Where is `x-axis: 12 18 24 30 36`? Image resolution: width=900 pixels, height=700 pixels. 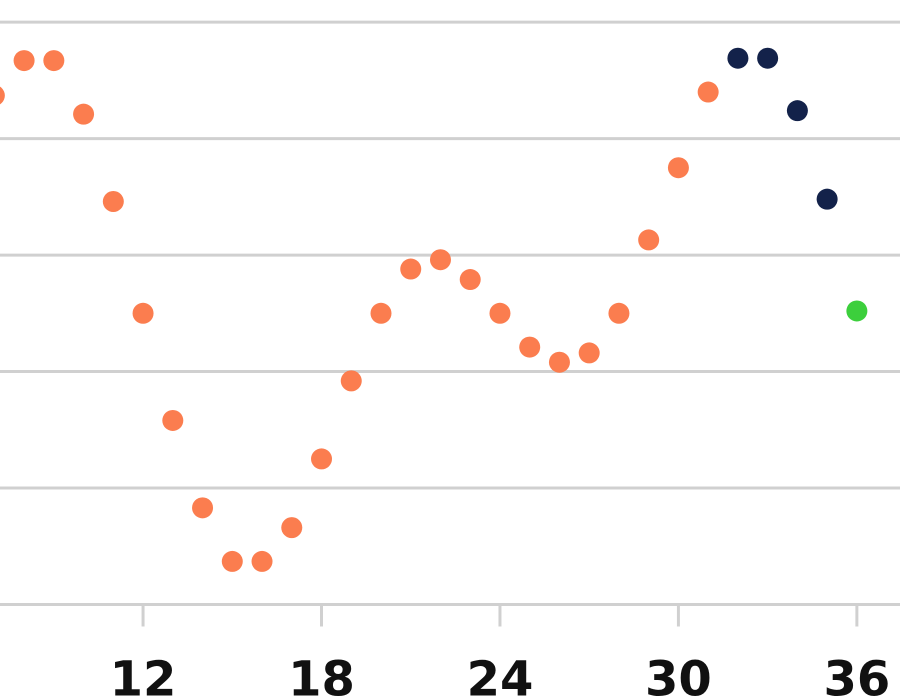
x-axis: 12 18 24 30 36 is located at coordinates (500, 652).